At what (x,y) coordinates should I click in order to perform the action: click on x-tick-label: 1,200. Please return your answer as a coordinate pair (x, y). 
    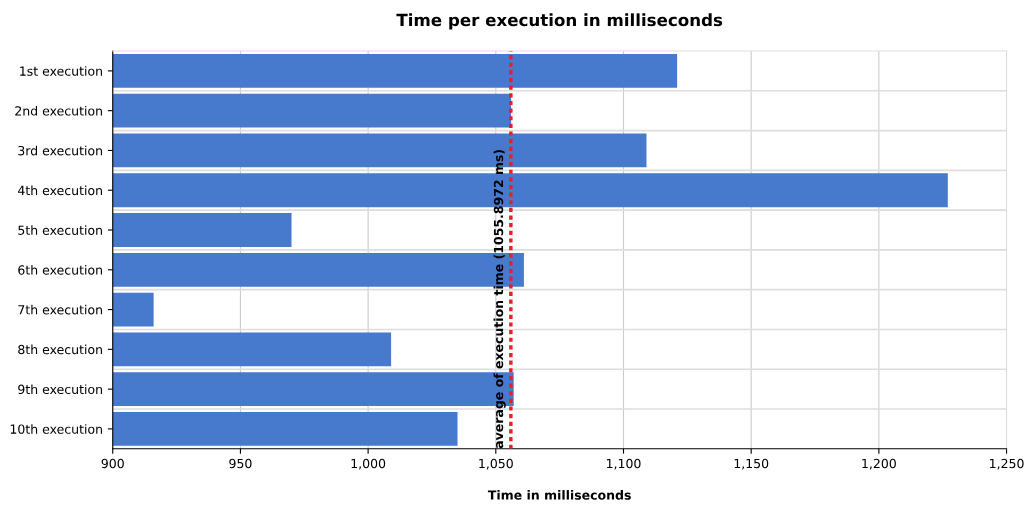
    Looking at the image, I should click on (879, 464).